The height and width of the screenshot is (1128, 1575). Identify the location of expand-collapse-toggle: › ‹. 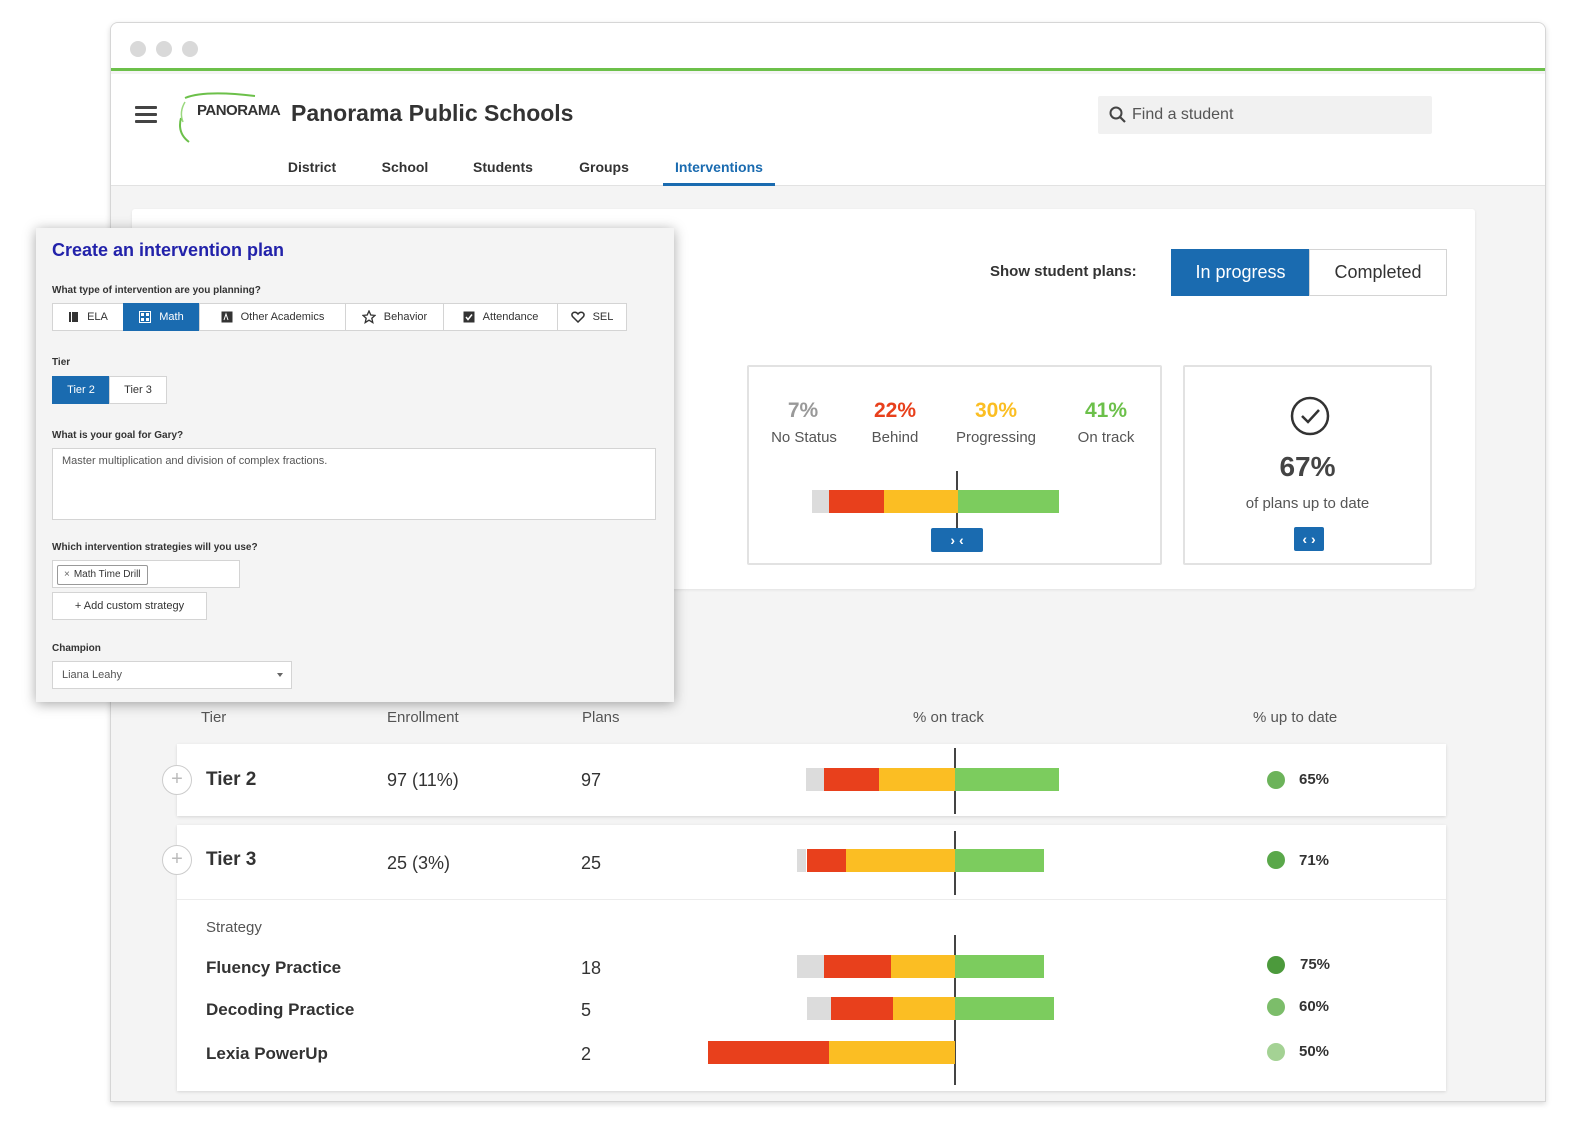
(957, 540).